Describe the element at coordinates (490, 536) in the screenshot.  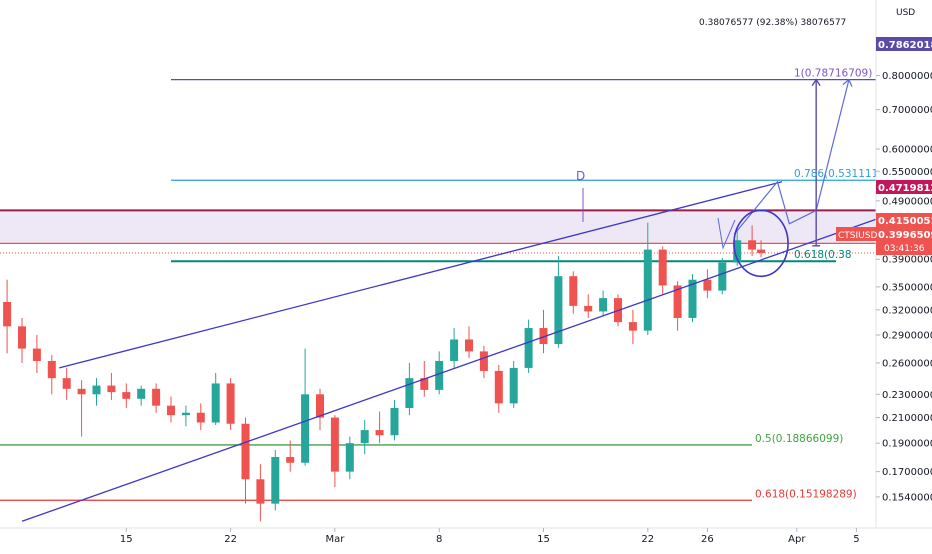
I see `time-scale-ticks: 15 22 Mar 8 15 22 26 Apr 5` at that location.